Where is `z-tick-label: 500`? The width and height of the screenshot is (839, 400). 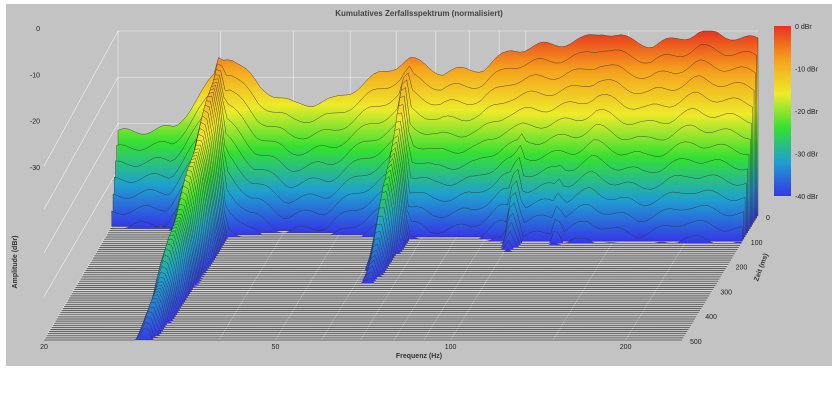 z-tick-label: 500 is located at coordinates (696, 342).